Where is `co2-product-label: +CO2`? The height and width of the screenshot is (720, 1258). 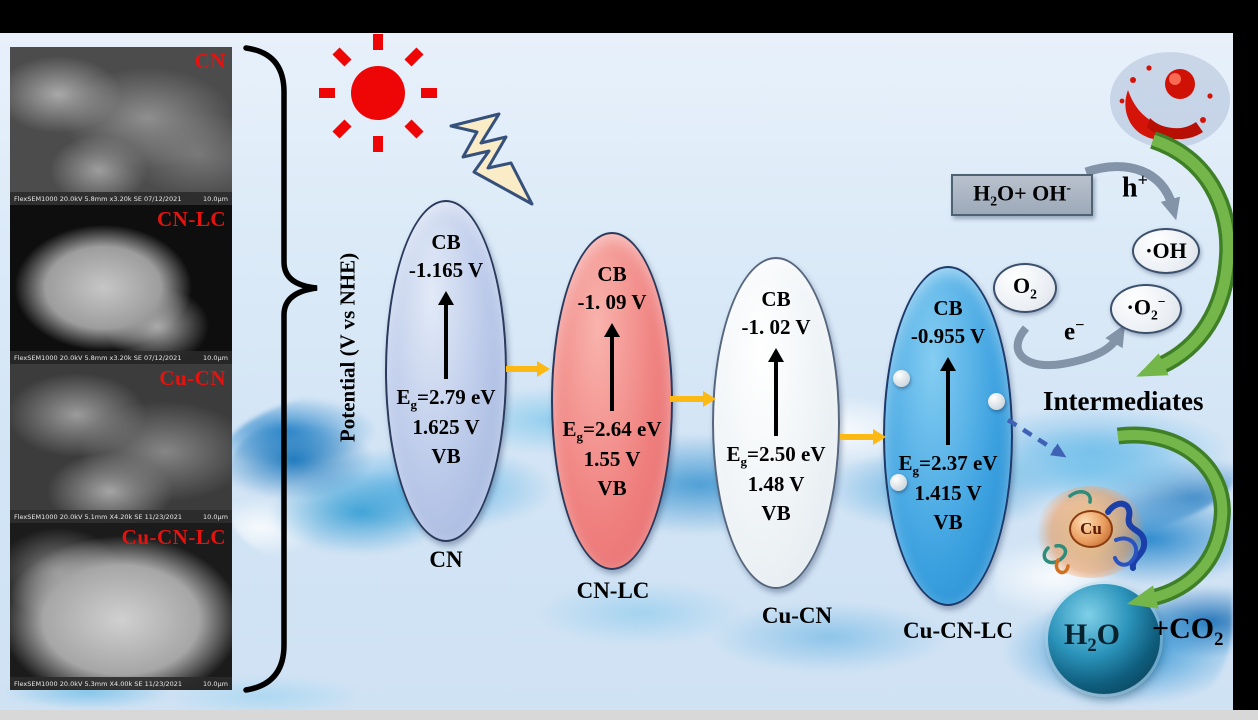
co2-product-label: +CO2 is located at coordinates (1188, 631).